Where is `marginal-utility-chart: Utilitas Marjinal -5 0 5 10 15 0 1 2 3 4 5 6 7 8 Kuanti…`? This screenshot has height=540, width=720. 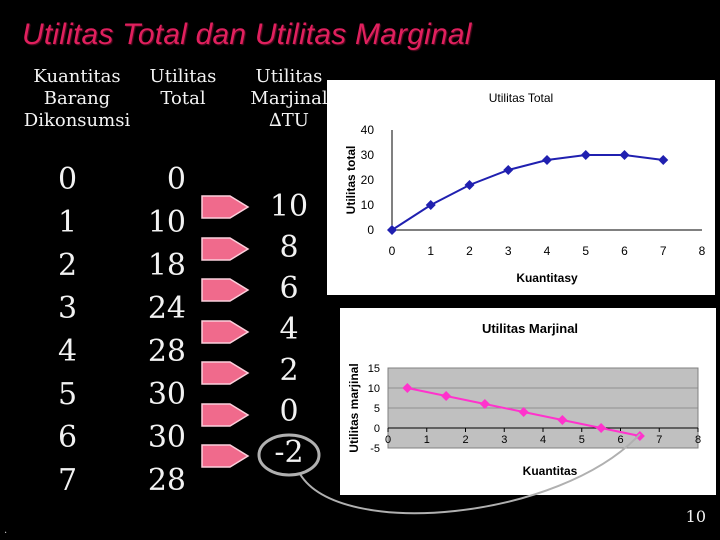 marginal-utility-chart: Utilitas Marjinal -5 0 5 10 15 0 1 2 3 4 5 6 7 8 Kuanti… is located at coordinates (524, 399).